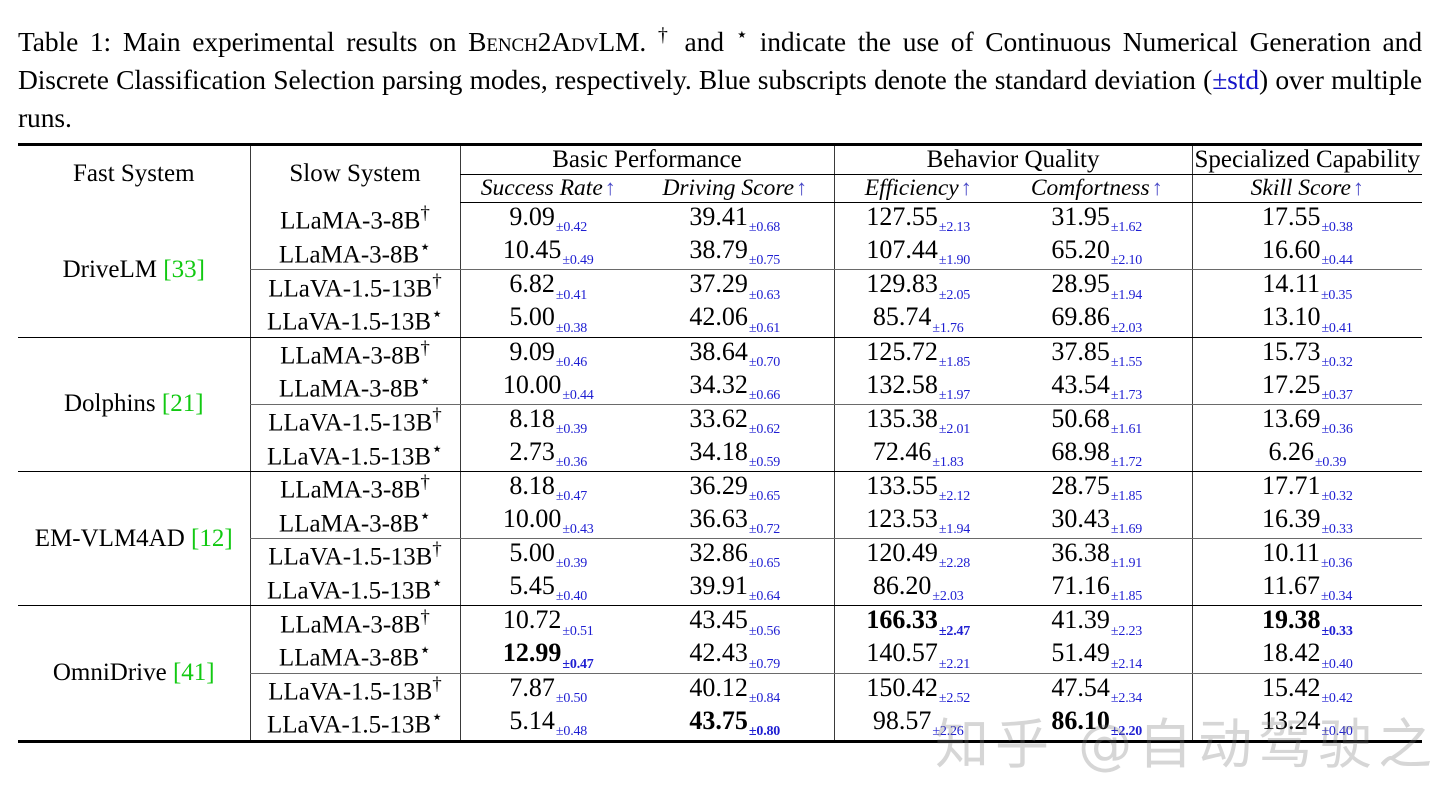 The width and height of the screenshot is (1440, 794). Describe the element at coordinates (718, 217) in the screenshot. I see `metric-value: 39.41` at that location.